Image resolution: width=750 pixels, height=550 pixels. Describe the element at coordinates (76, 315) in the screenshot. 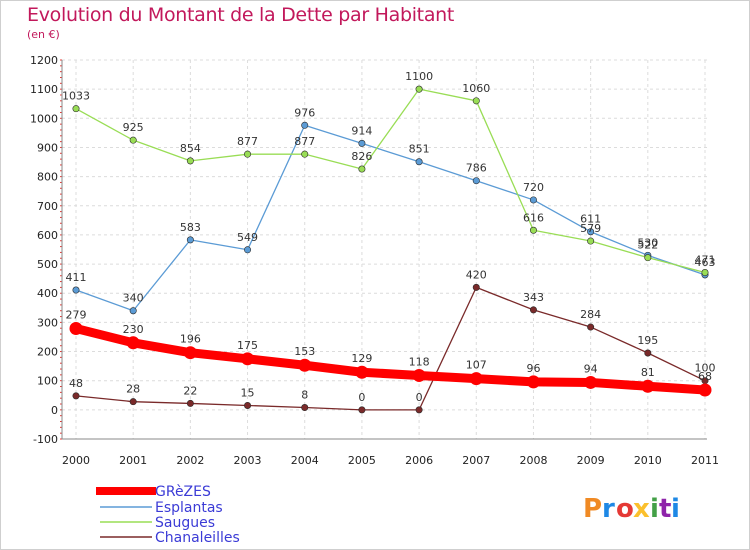

I see `data-label: 279` at that location.